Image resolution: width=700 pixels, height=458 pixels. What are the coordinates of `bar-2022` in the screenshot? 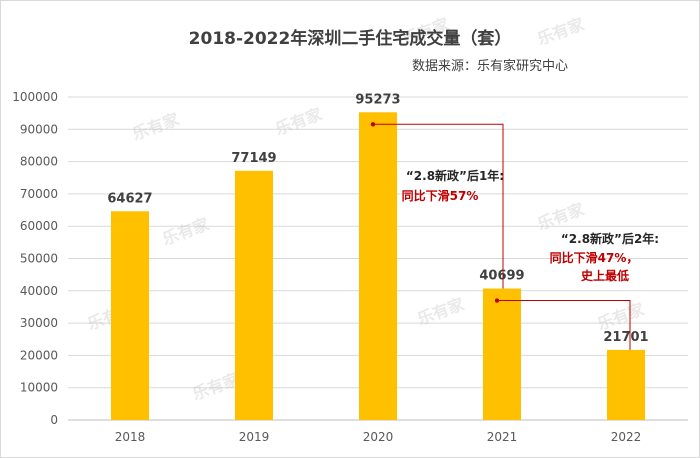 It's located at (626, 384).